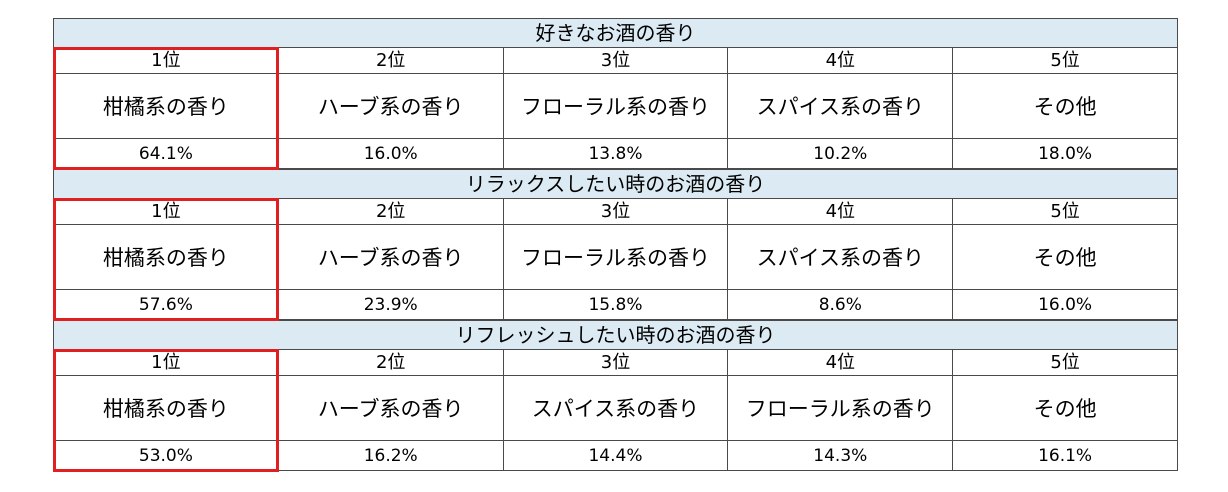  What do you see at coordinates (840, 304) in the screenshot?
I see `value-cell: 8.6%` at bounding box center [840, 304].